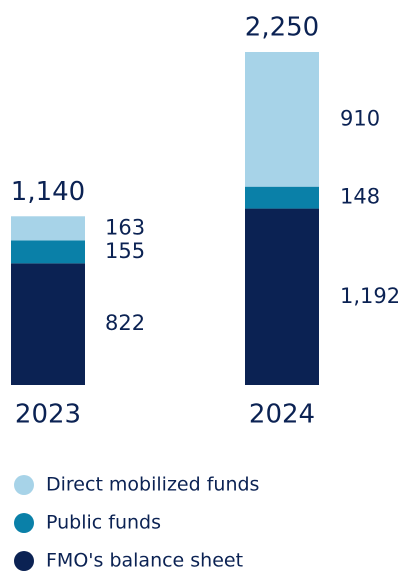 The width and height of the screenshot is (413, 571). Describe the element at coordinates (125, 251) in the screenshot. I see `value-label: 155` at that location.